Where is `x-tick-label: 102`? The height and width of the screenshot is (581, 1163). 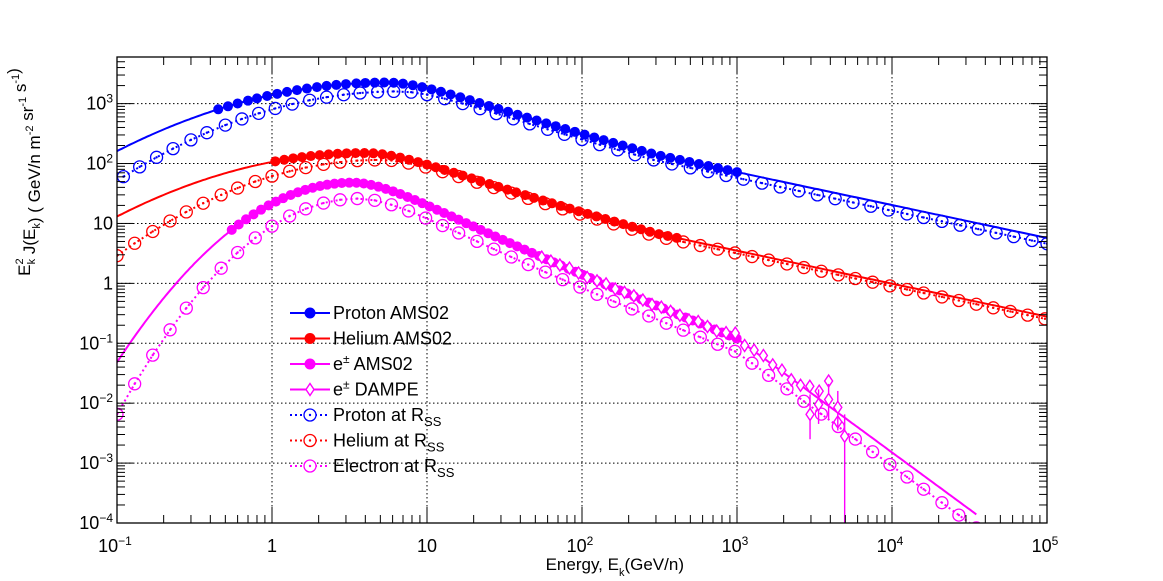
x-tick-label: 102 is located at coordinates (580, 545).